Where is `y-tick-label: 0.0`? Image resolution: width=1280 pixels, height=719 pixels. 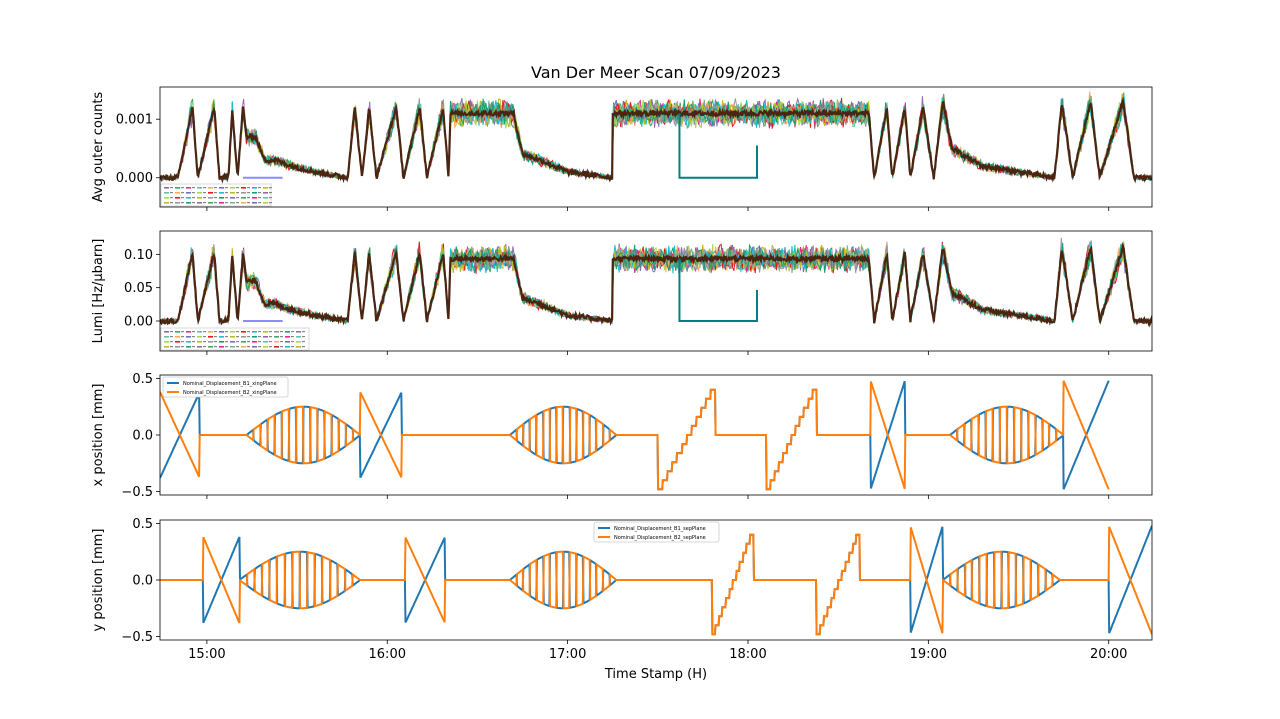
y-tick-label: 0.0 is located at coordinates (142, 581).